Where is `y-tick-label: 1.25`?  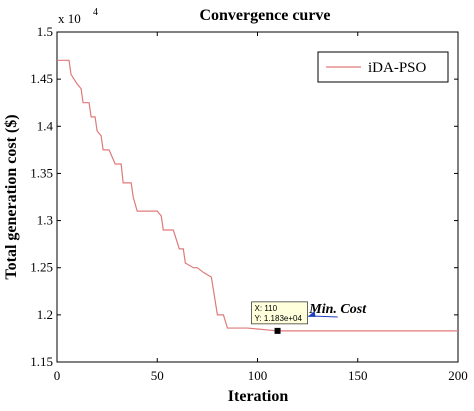
y-tick-label: 1.25 is located at coordinates (41, 267).